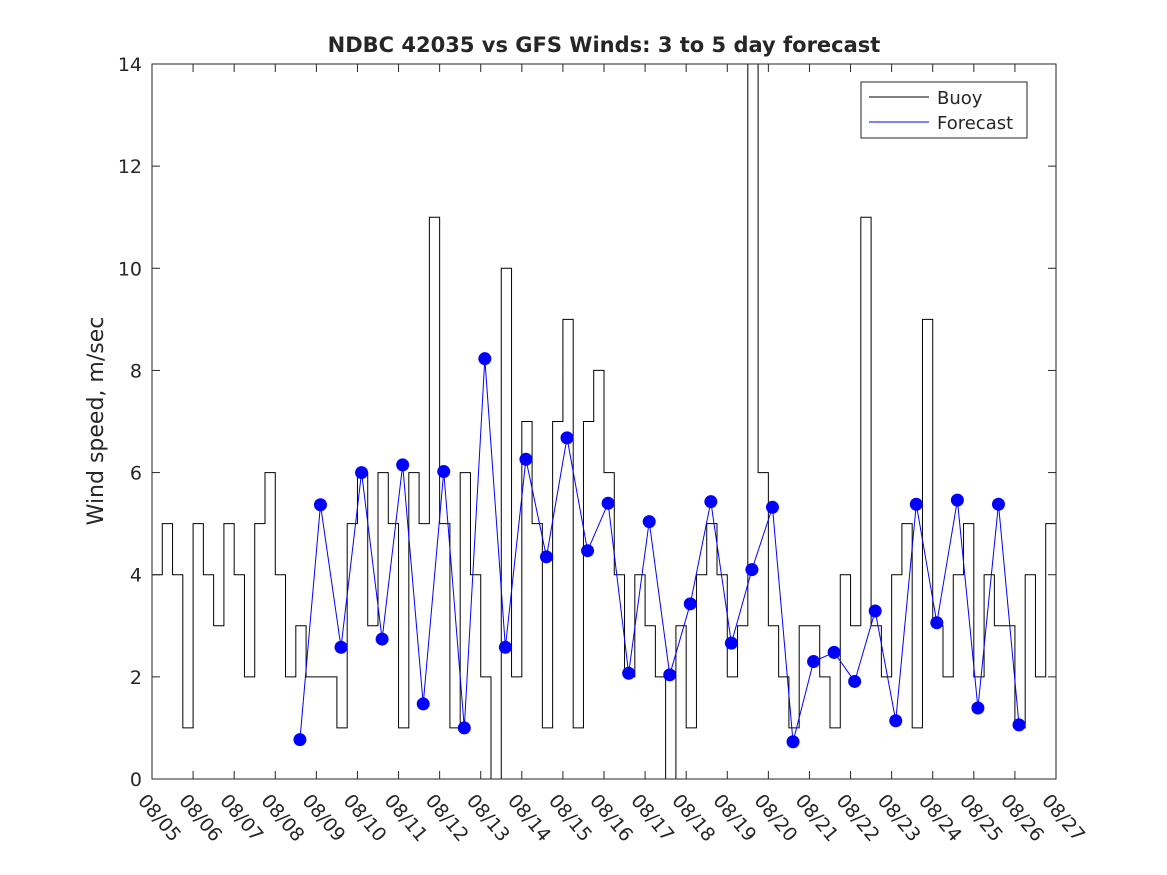 The image size is (1167, 875). What do you see at coordinates (130, 269) in the screenshot?
I see `y-tick-label: 10` at bounding box center [130, 269].